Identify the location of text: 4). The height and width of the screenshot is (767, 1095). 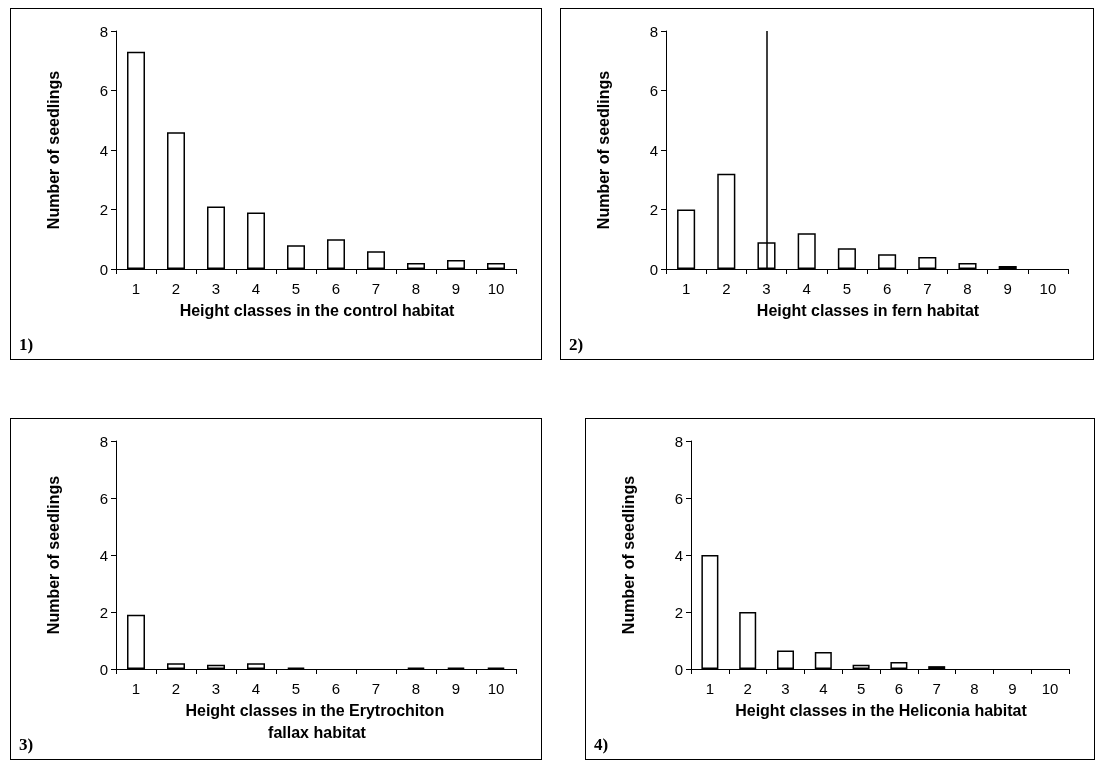
(601, 744).